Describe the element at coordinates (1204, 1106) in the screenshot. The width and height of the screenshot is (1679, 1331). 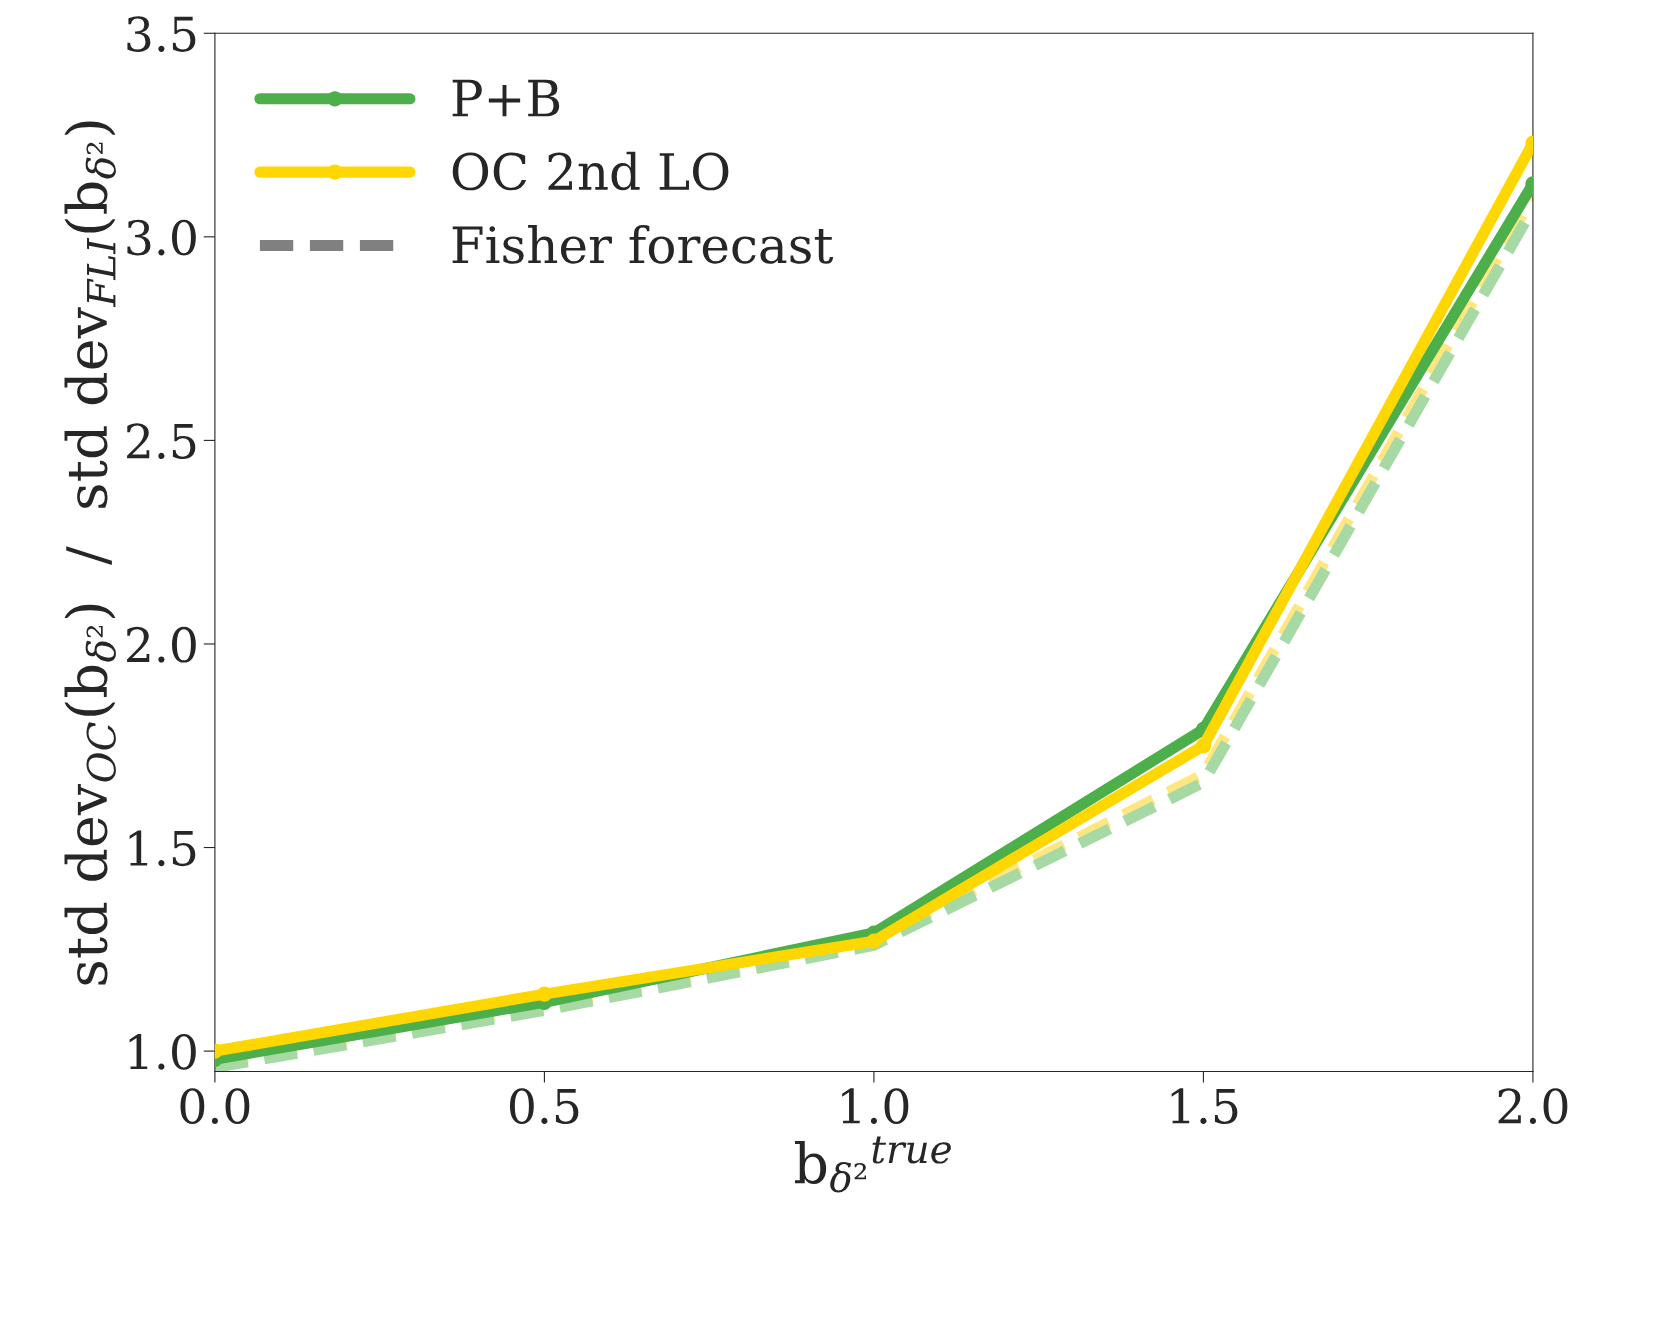
I see `x-tick-label: 1.5` at that location.